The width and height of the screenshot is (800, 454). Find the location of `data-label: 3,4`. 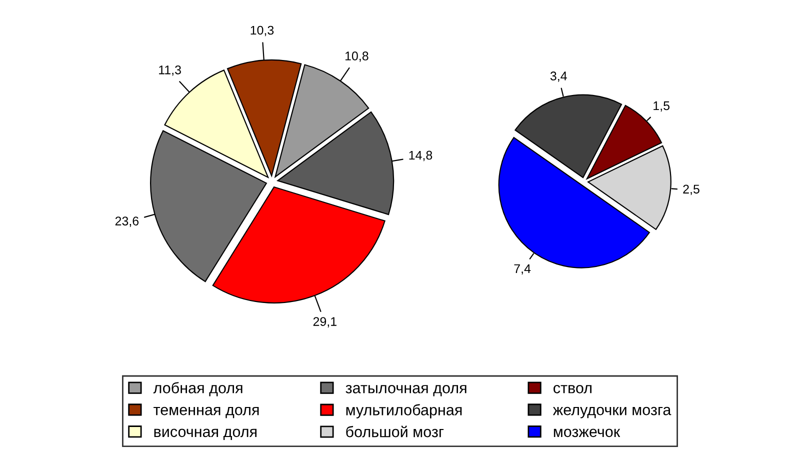

data-label: 3,4 is located at coordinates (558, 77).